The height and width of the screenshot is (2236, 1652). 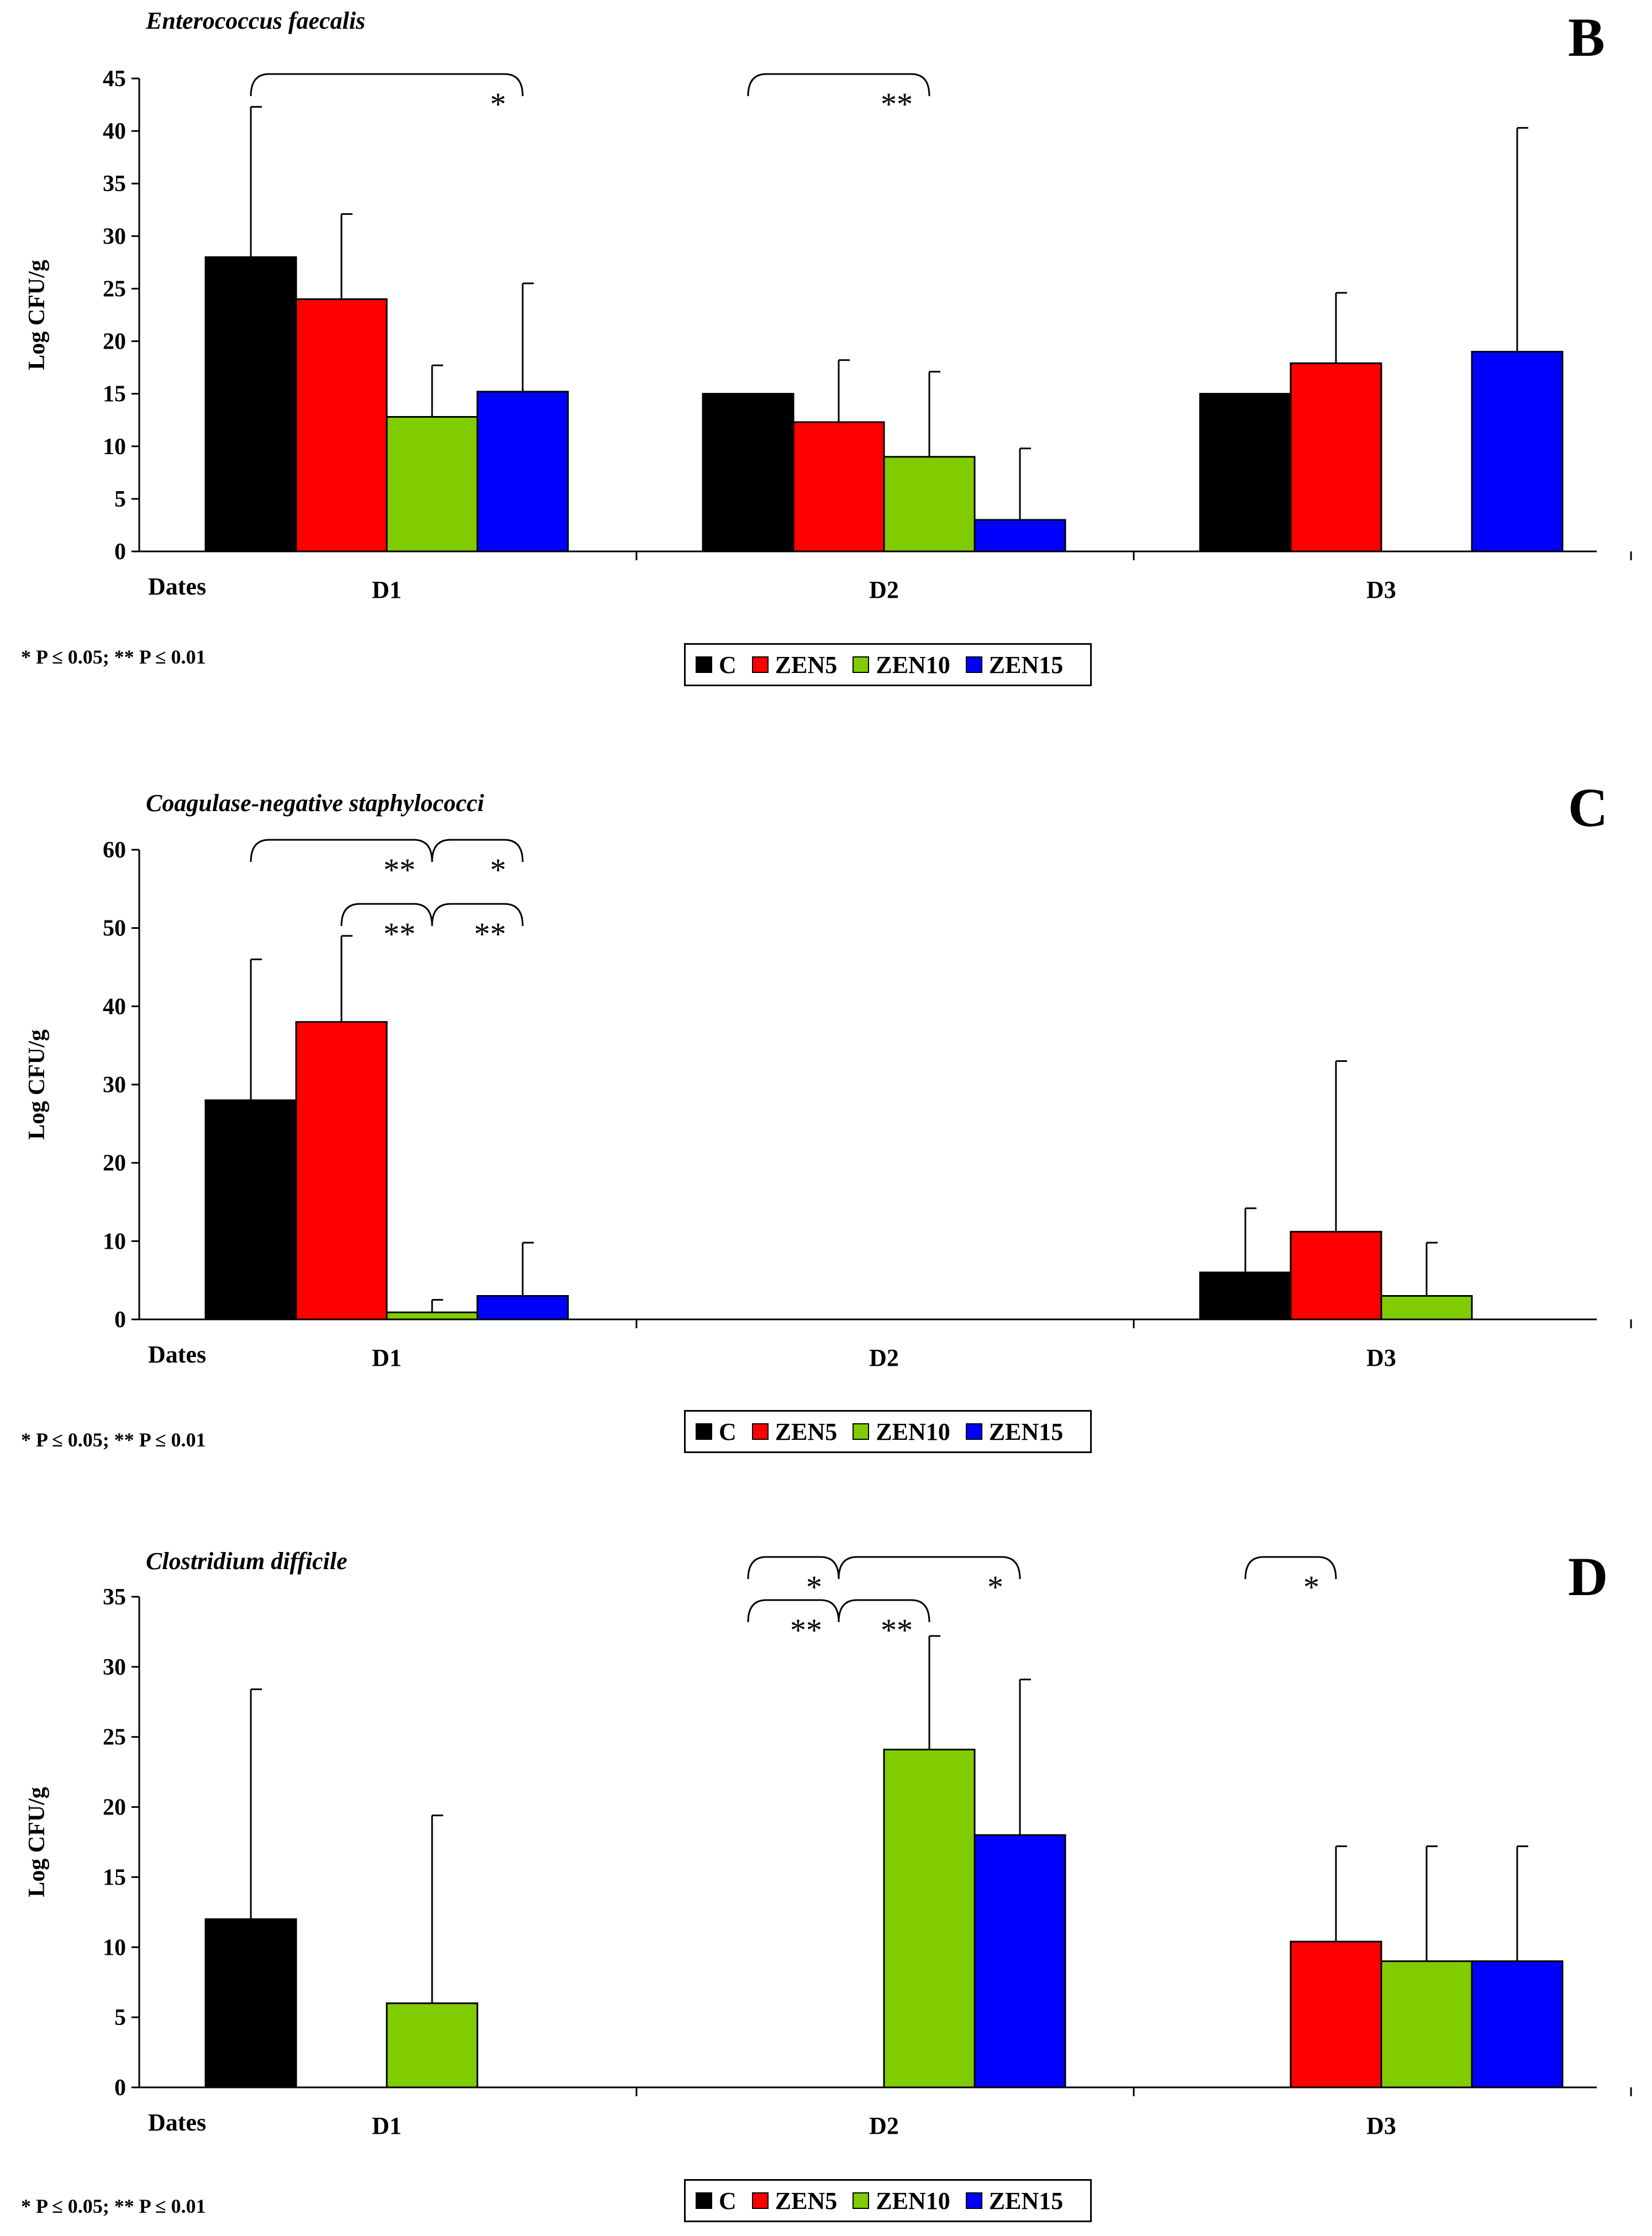 I want to click on panel-b-legend: C ZEN5 ZEN10 ZEN15, so click(x=888, y=664).